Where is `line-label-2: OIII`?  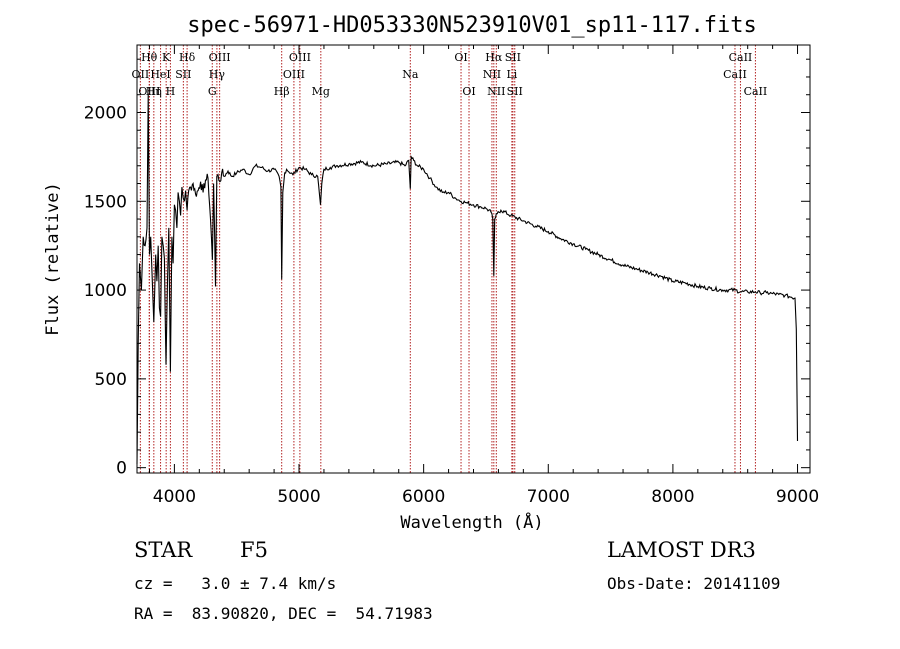
line-label-2: OIII is located at coordinates (149, 91).